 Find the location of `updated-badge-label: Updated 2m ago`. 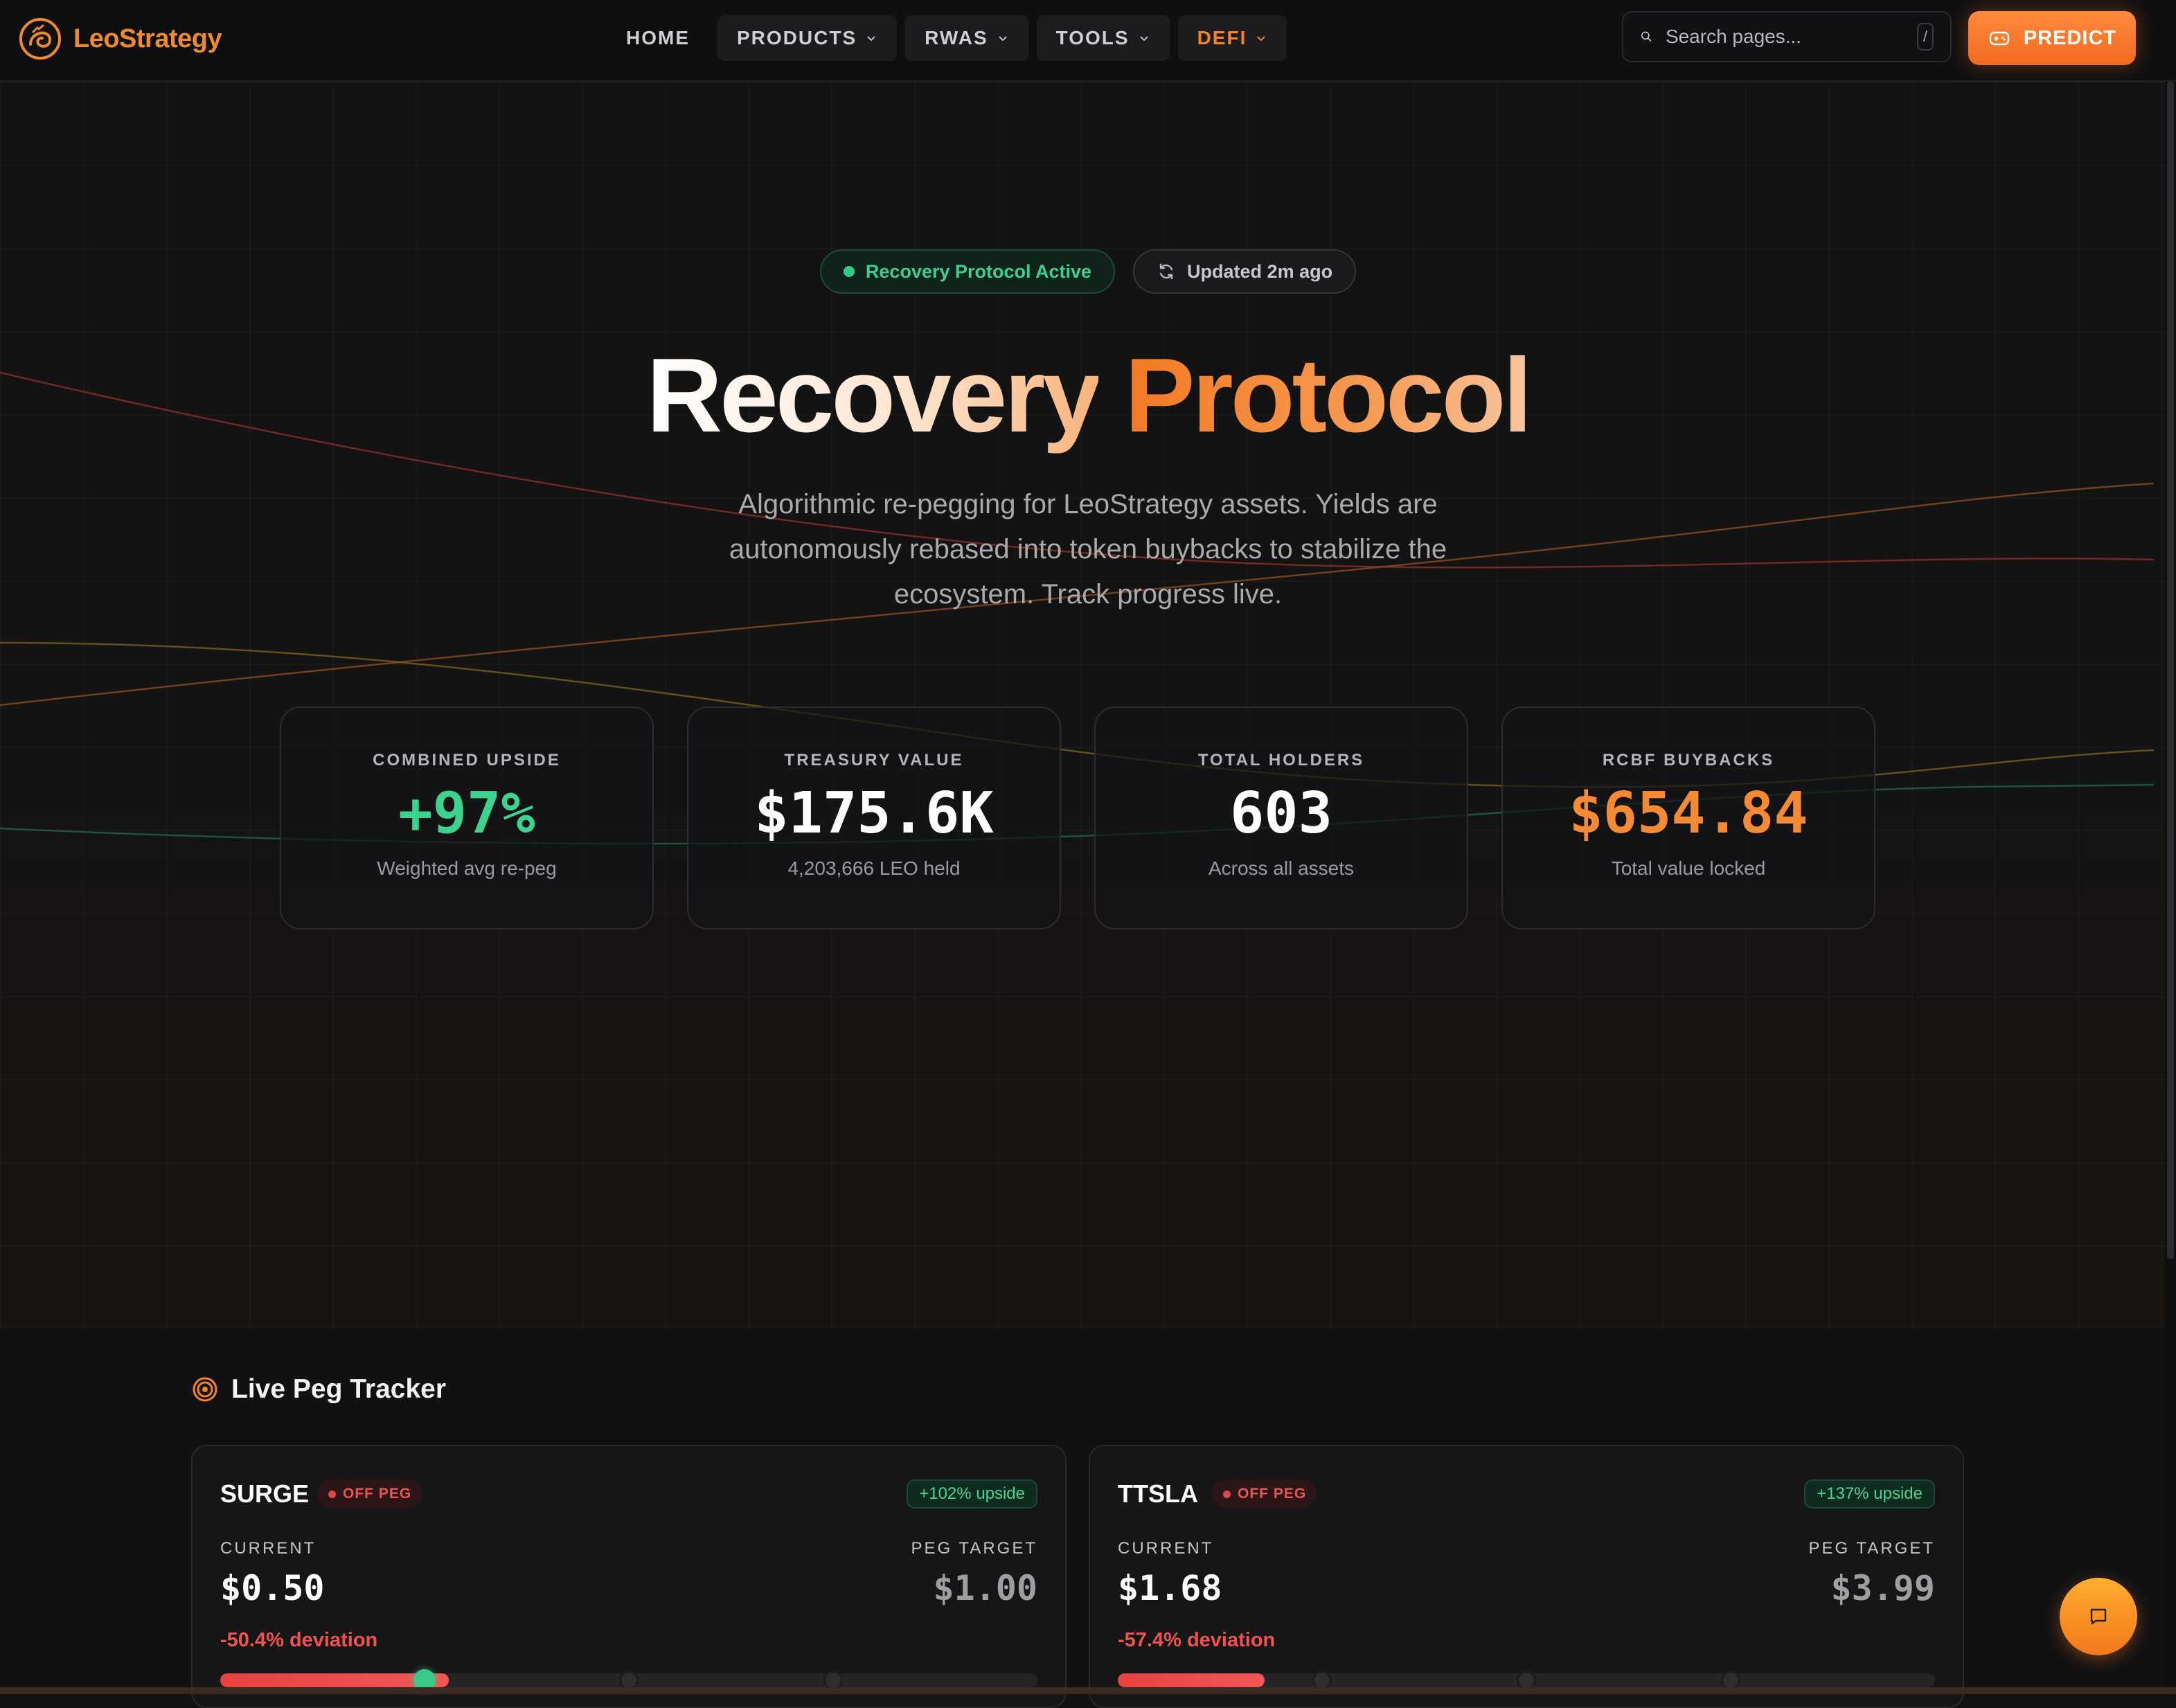

updated-badge-label: Updated 2m ago is located at coordinates (1260, 271).